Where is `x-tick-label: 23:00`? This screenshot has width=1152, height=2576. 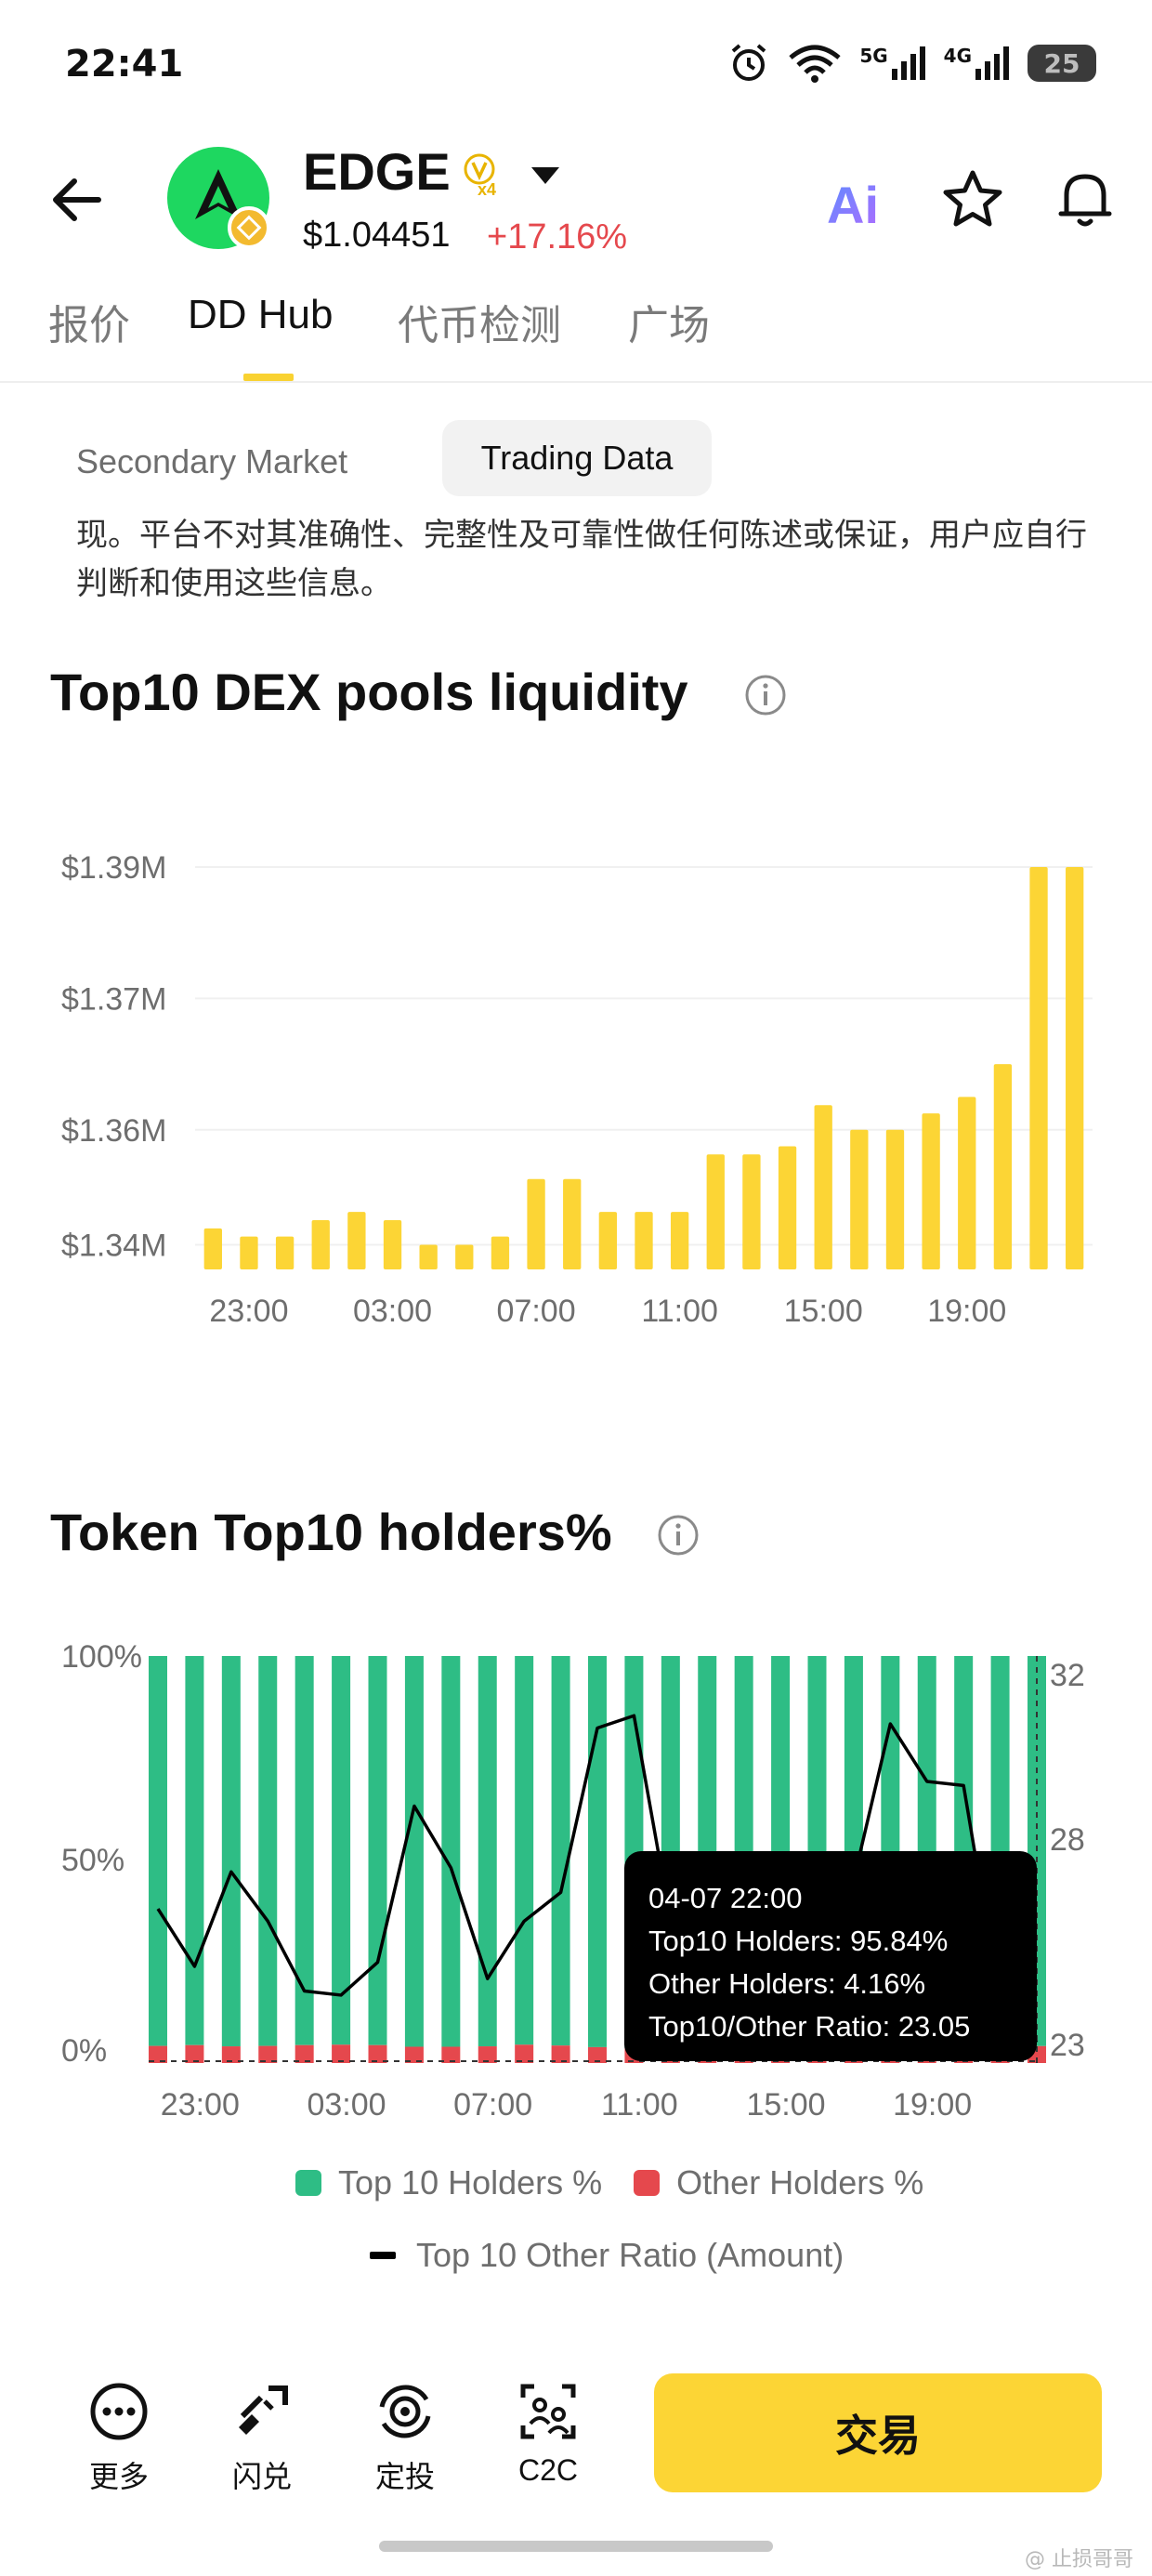 x-tick-label: 23:00 is located at coordinates (200, 2103).